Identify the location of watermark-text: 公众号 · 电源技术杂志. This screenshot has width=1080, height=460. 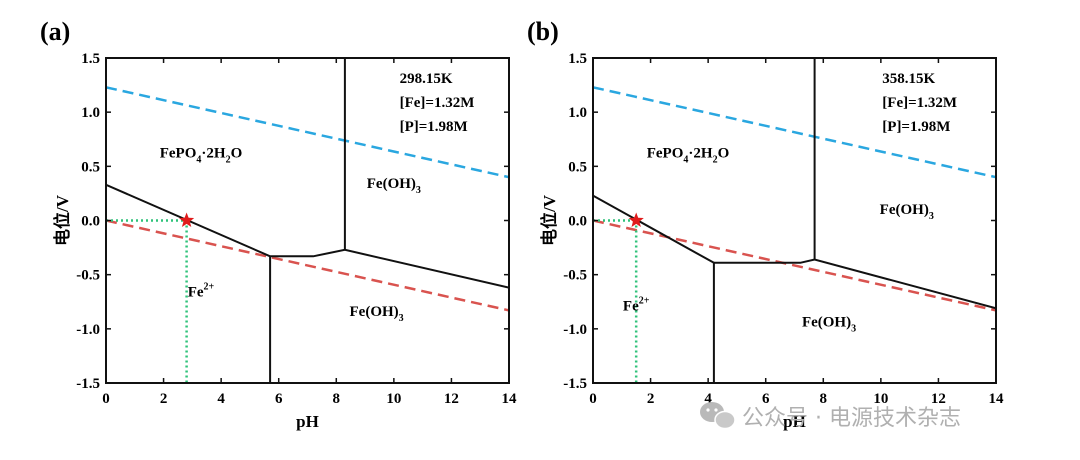
(851, 418).